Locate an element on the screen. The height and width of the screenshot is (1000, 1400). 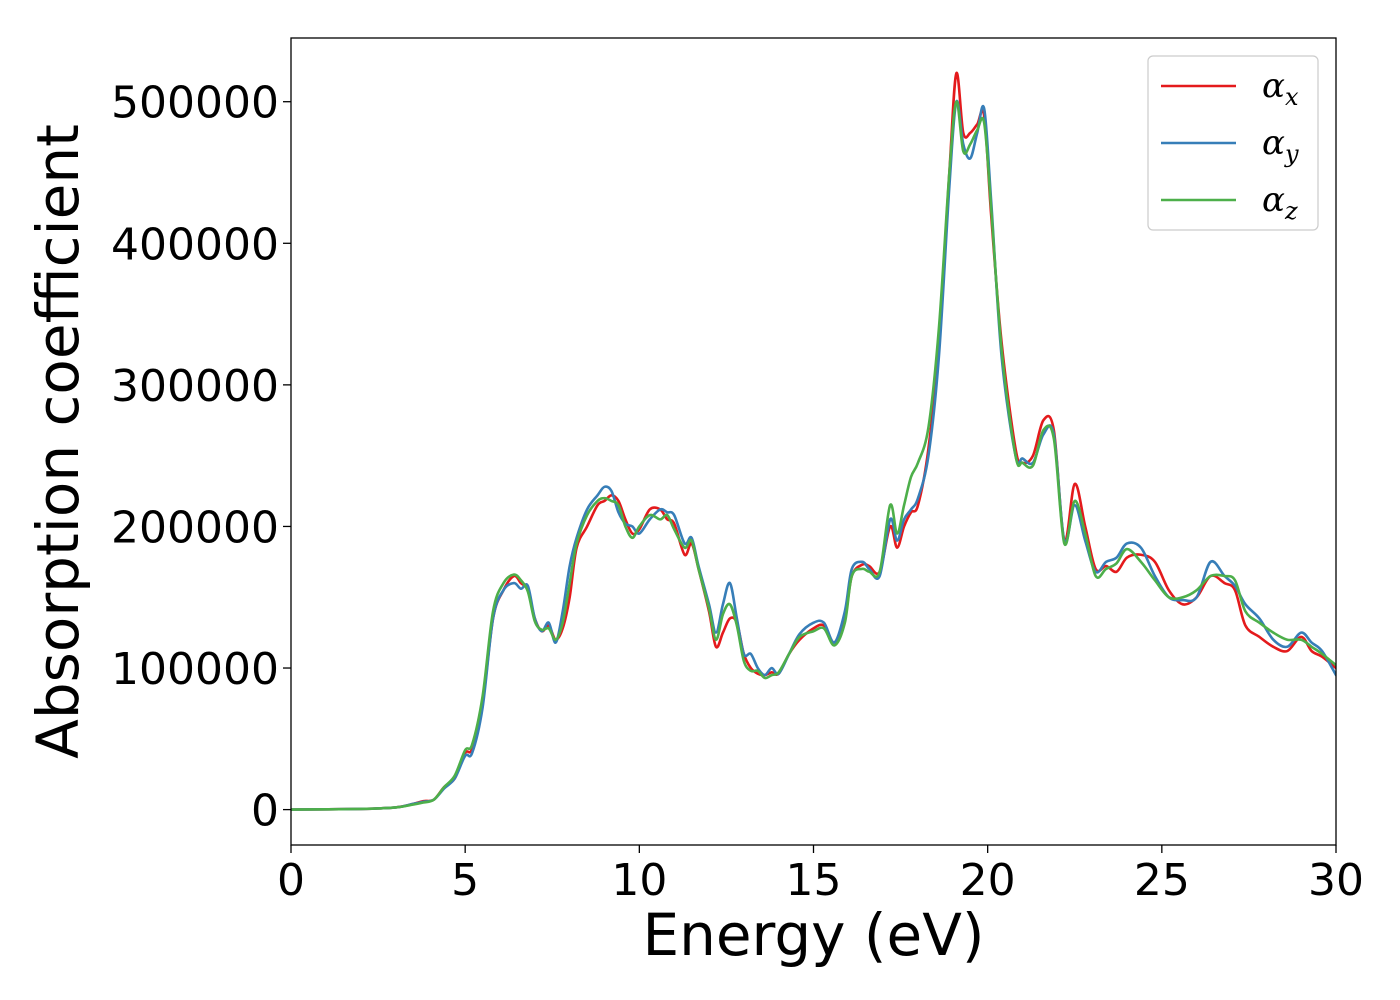
y-axis-ticks: 0 100000 200000 300000 400000 500000 is located at coordinates (201, 457).